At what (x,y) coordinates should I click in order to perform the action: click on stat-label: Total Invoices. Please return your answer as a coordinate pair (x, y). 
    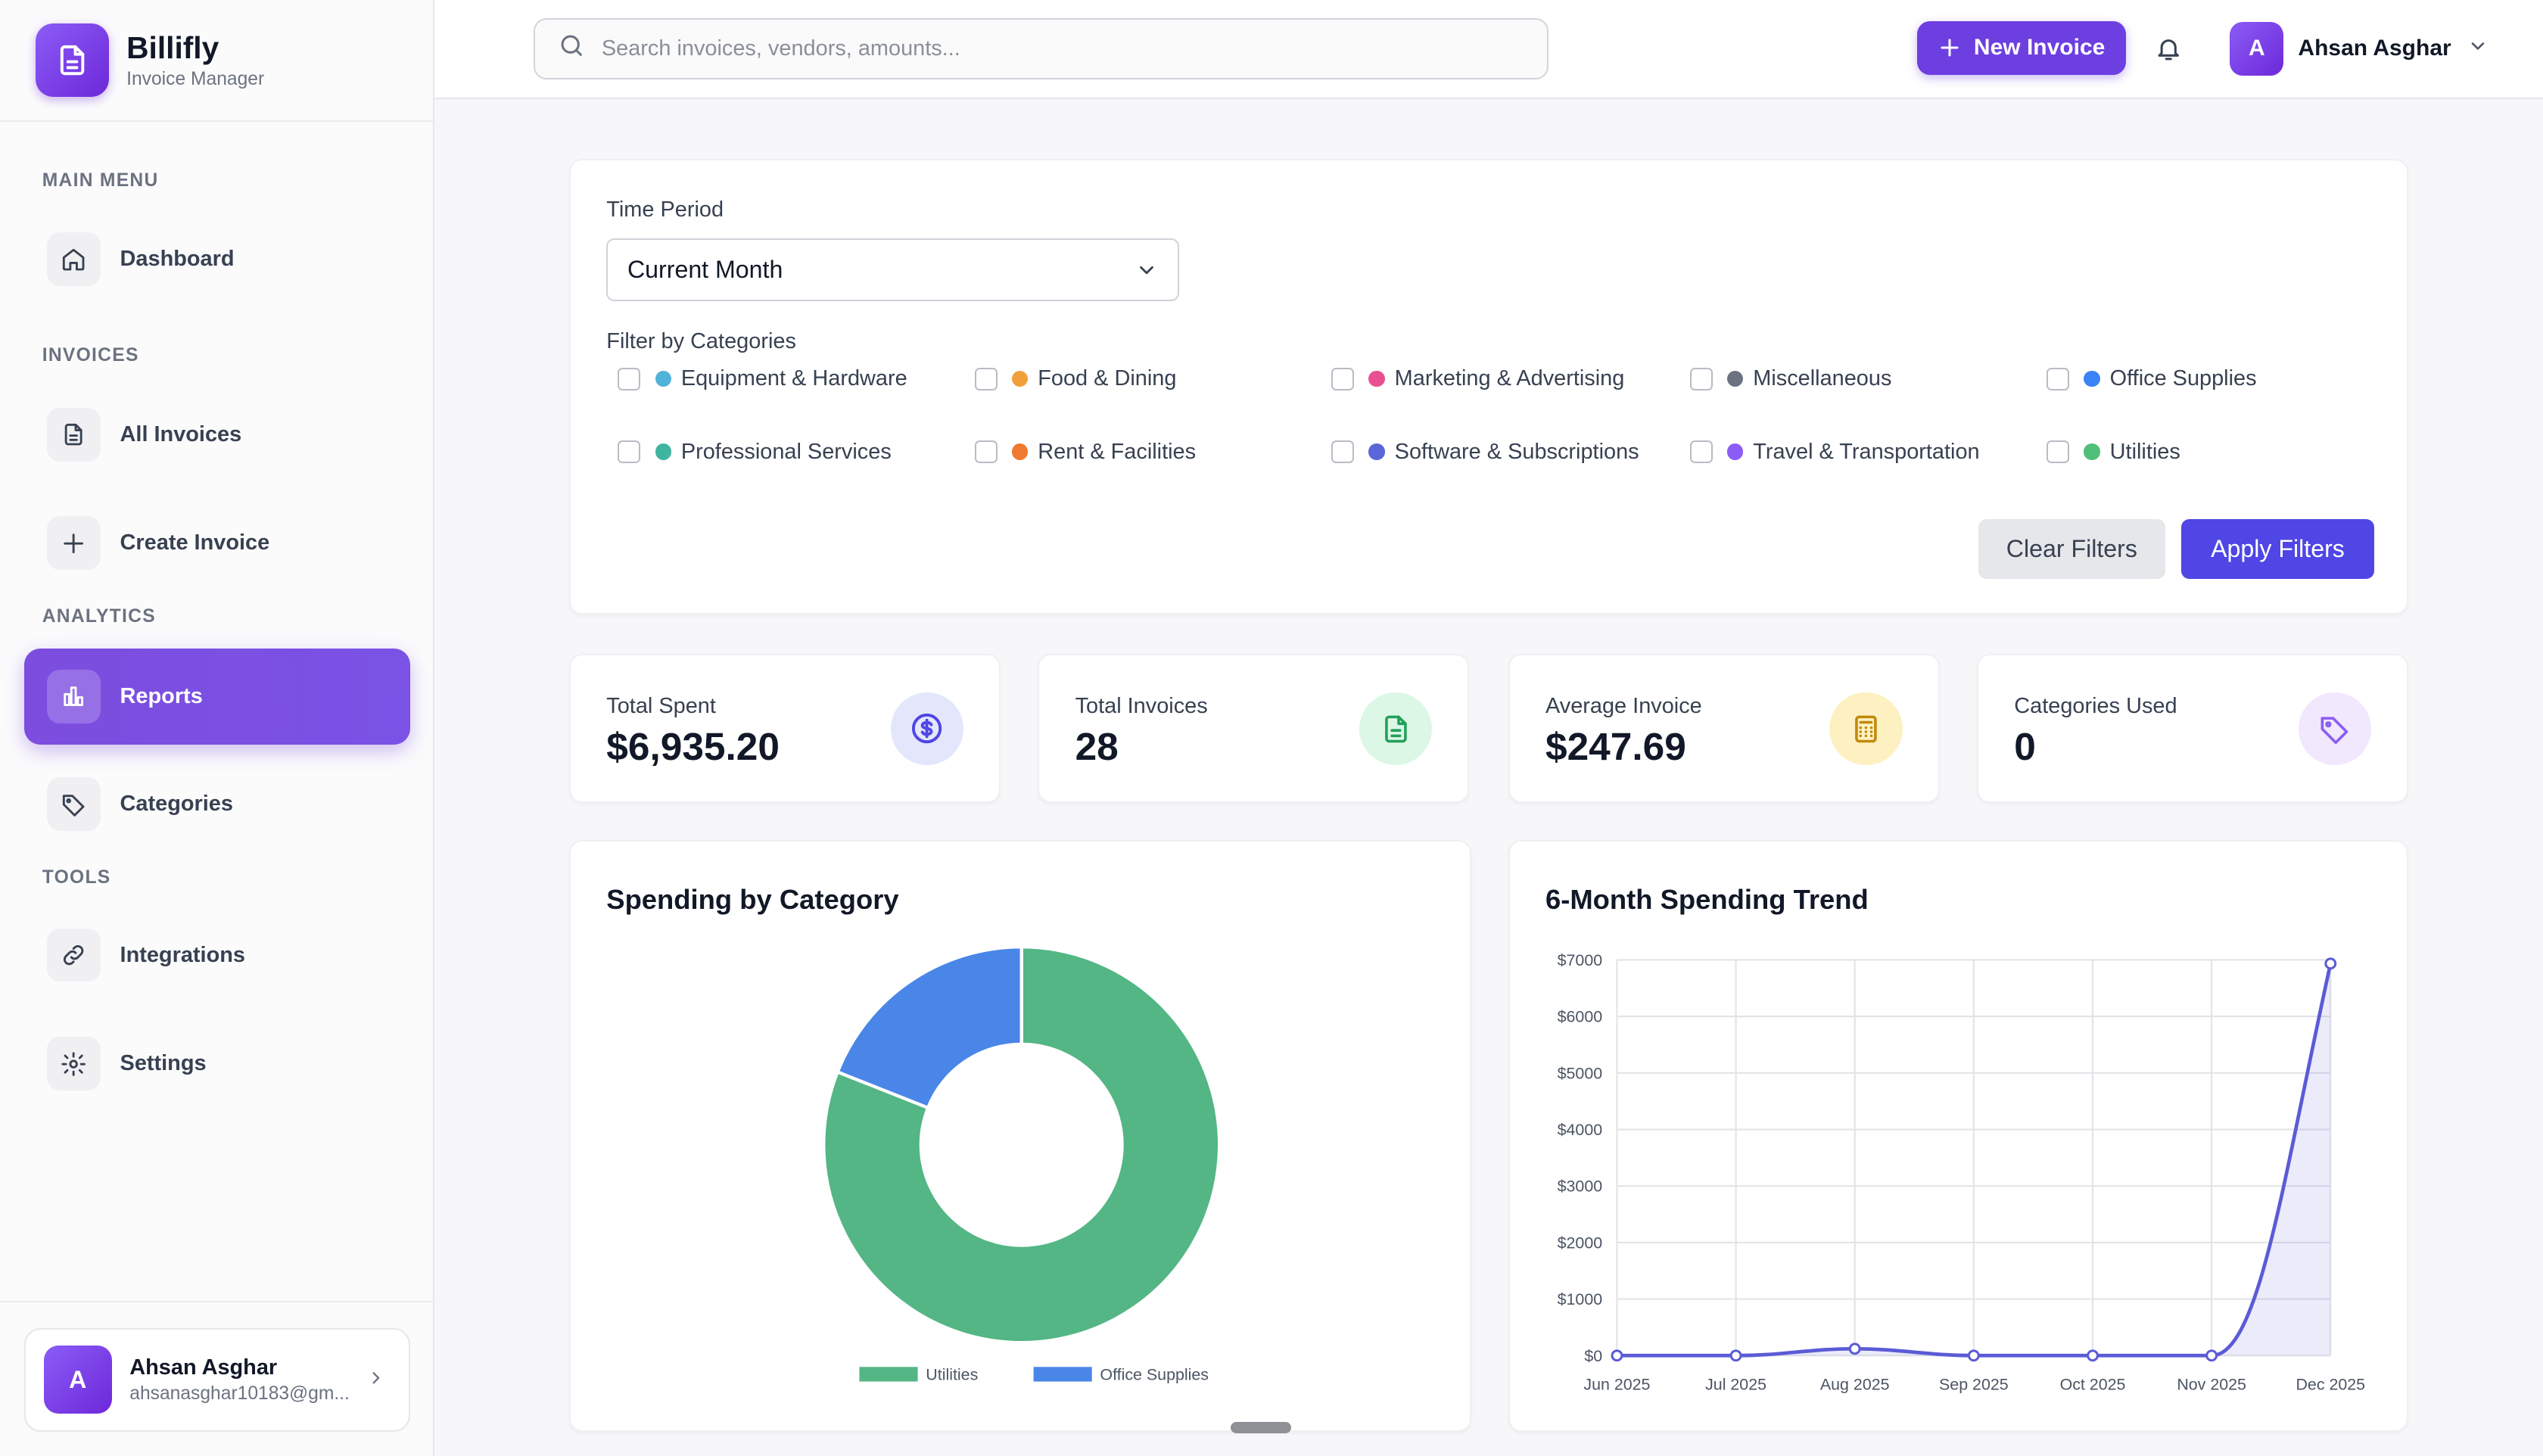
    Looking at the image, I should click on (1141, 705).